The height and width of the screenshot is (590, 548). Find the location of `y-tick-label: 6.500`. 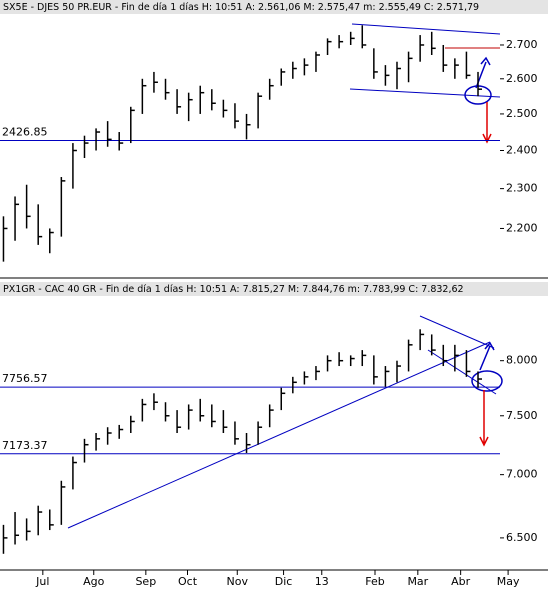

y-tick-label: 6.500 is located at coordinates (522, 537).